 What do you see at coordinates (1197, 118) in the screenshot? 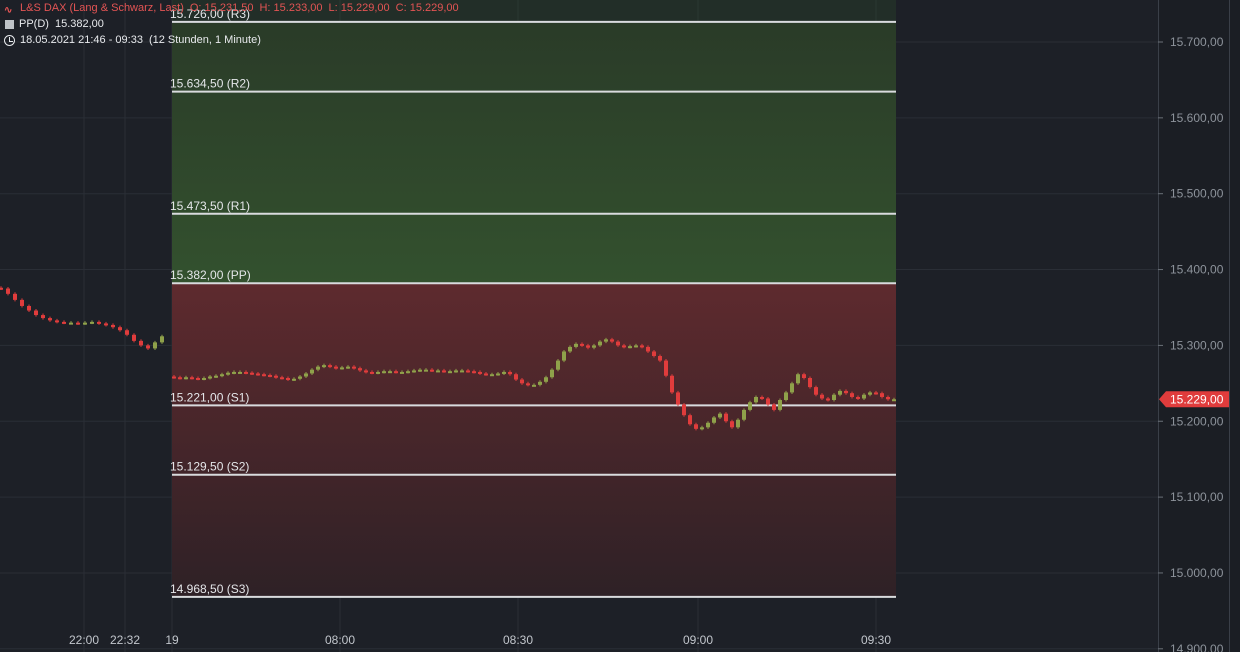
I see `price-tick-label: 15.600,00` at bounding box center [1197, 118].